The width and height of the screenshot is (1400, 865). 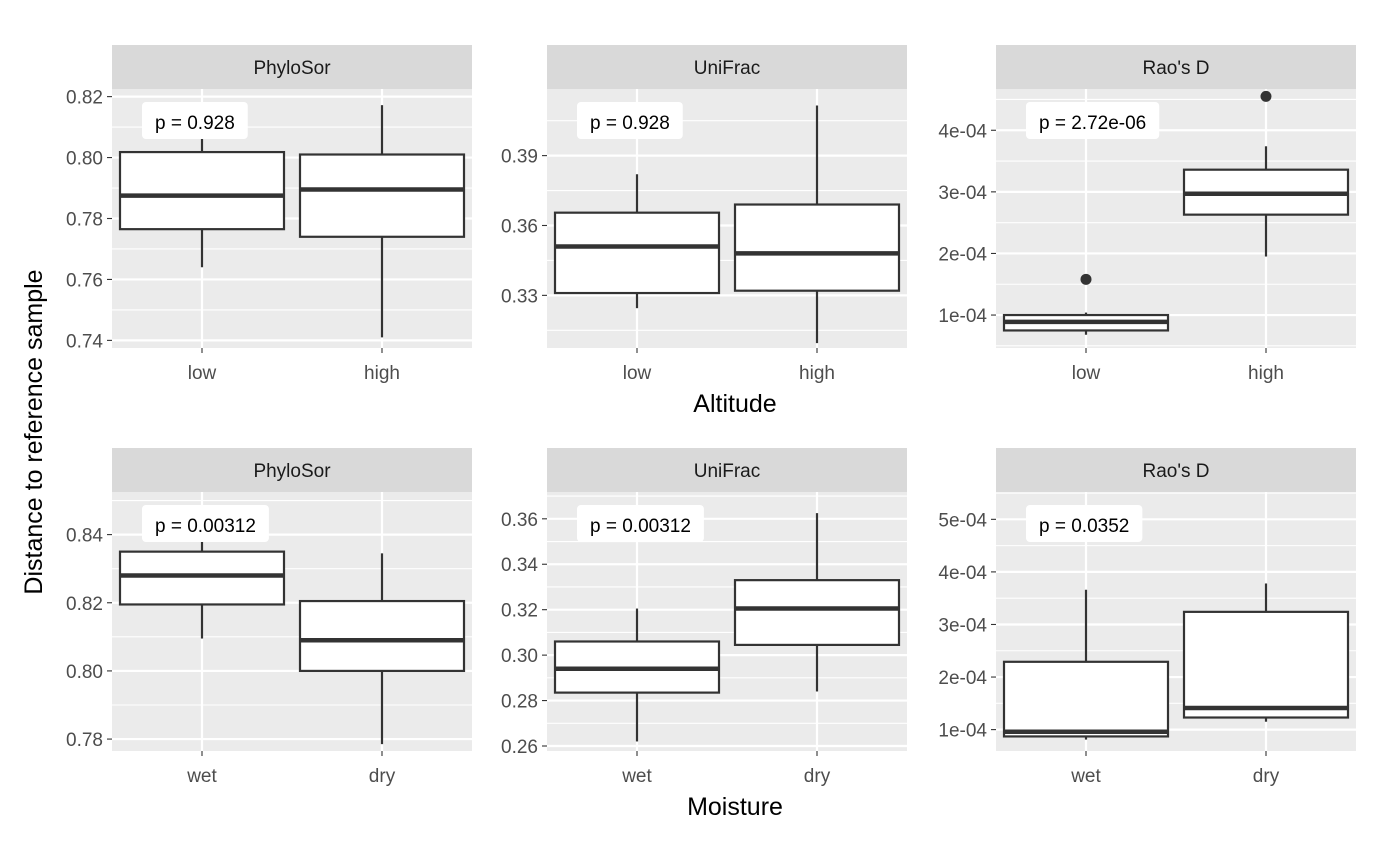 I want to click on y-tick-label: 0.84, so click(x=84, y=536).